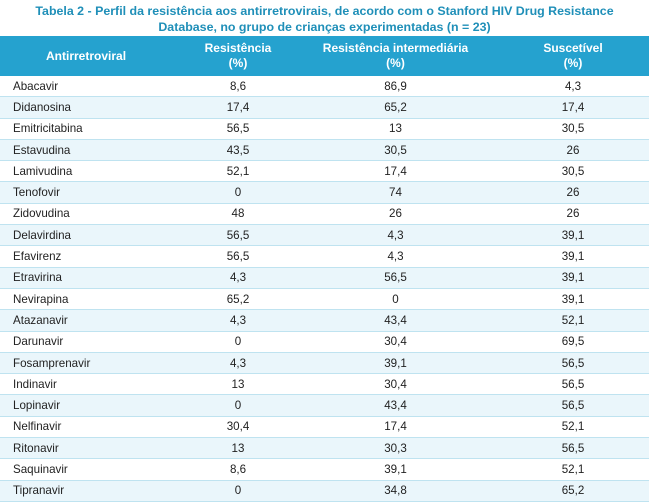 Image resolution: width=649 pixels, height=502 pixels. What do you see at coordinates (238, 48) in the screenshot?
I see `header-resistance-label: Resistência` at bounding box center [238, 48].